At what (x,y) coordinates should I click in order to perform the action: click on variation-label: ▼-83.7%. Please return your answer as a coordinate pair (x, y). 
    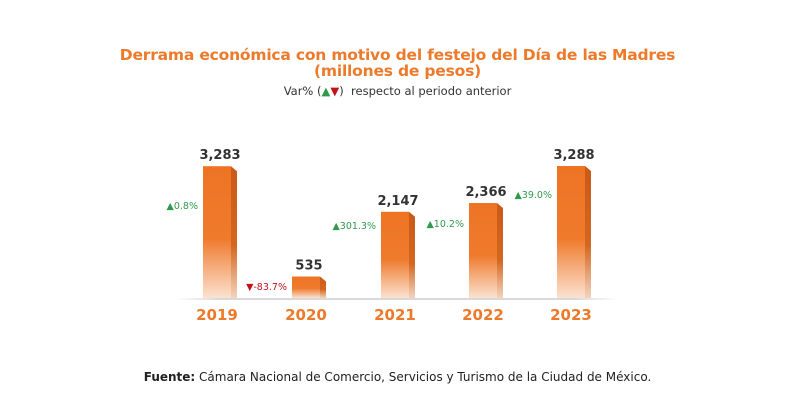
    Looking at the image, I should click on (266, 287).